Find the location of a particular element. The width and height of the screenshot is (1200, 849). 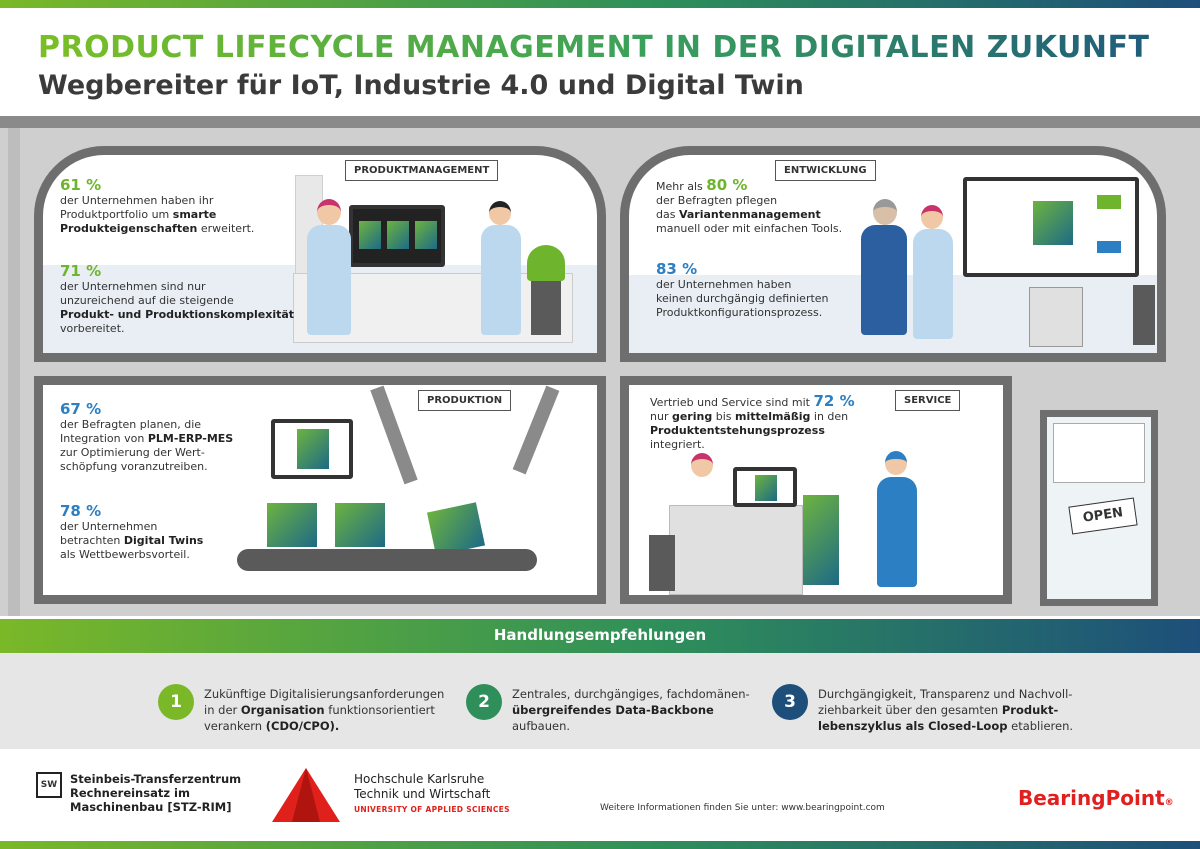

recommendations-band is located at coordinates (600, 701).